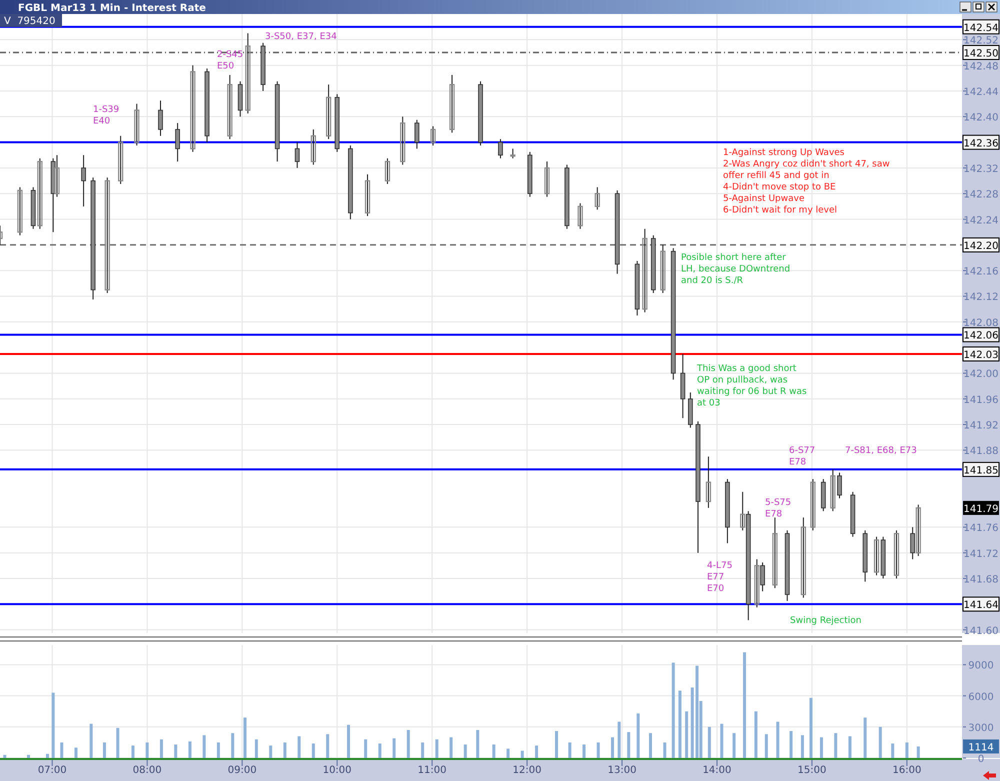 The width and height of the screenshot is (1000, 781). I want to click on x-tick-label: 13:00, so click(622, 770).